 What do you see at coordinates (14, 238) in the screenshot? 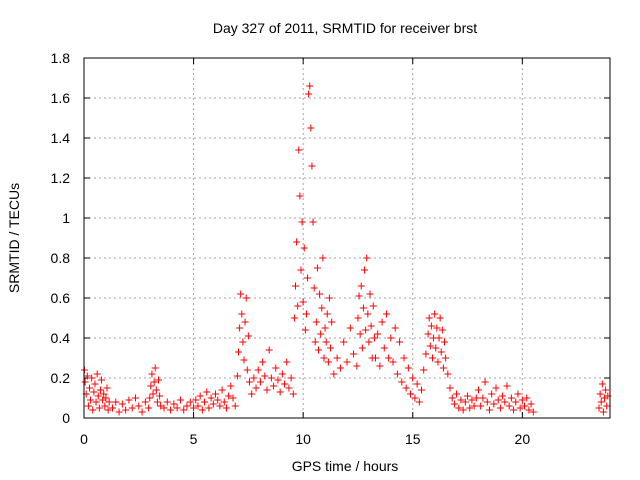
I see `y-axis-label: SRMTID / TECUs` at bounding box center [14, 238].